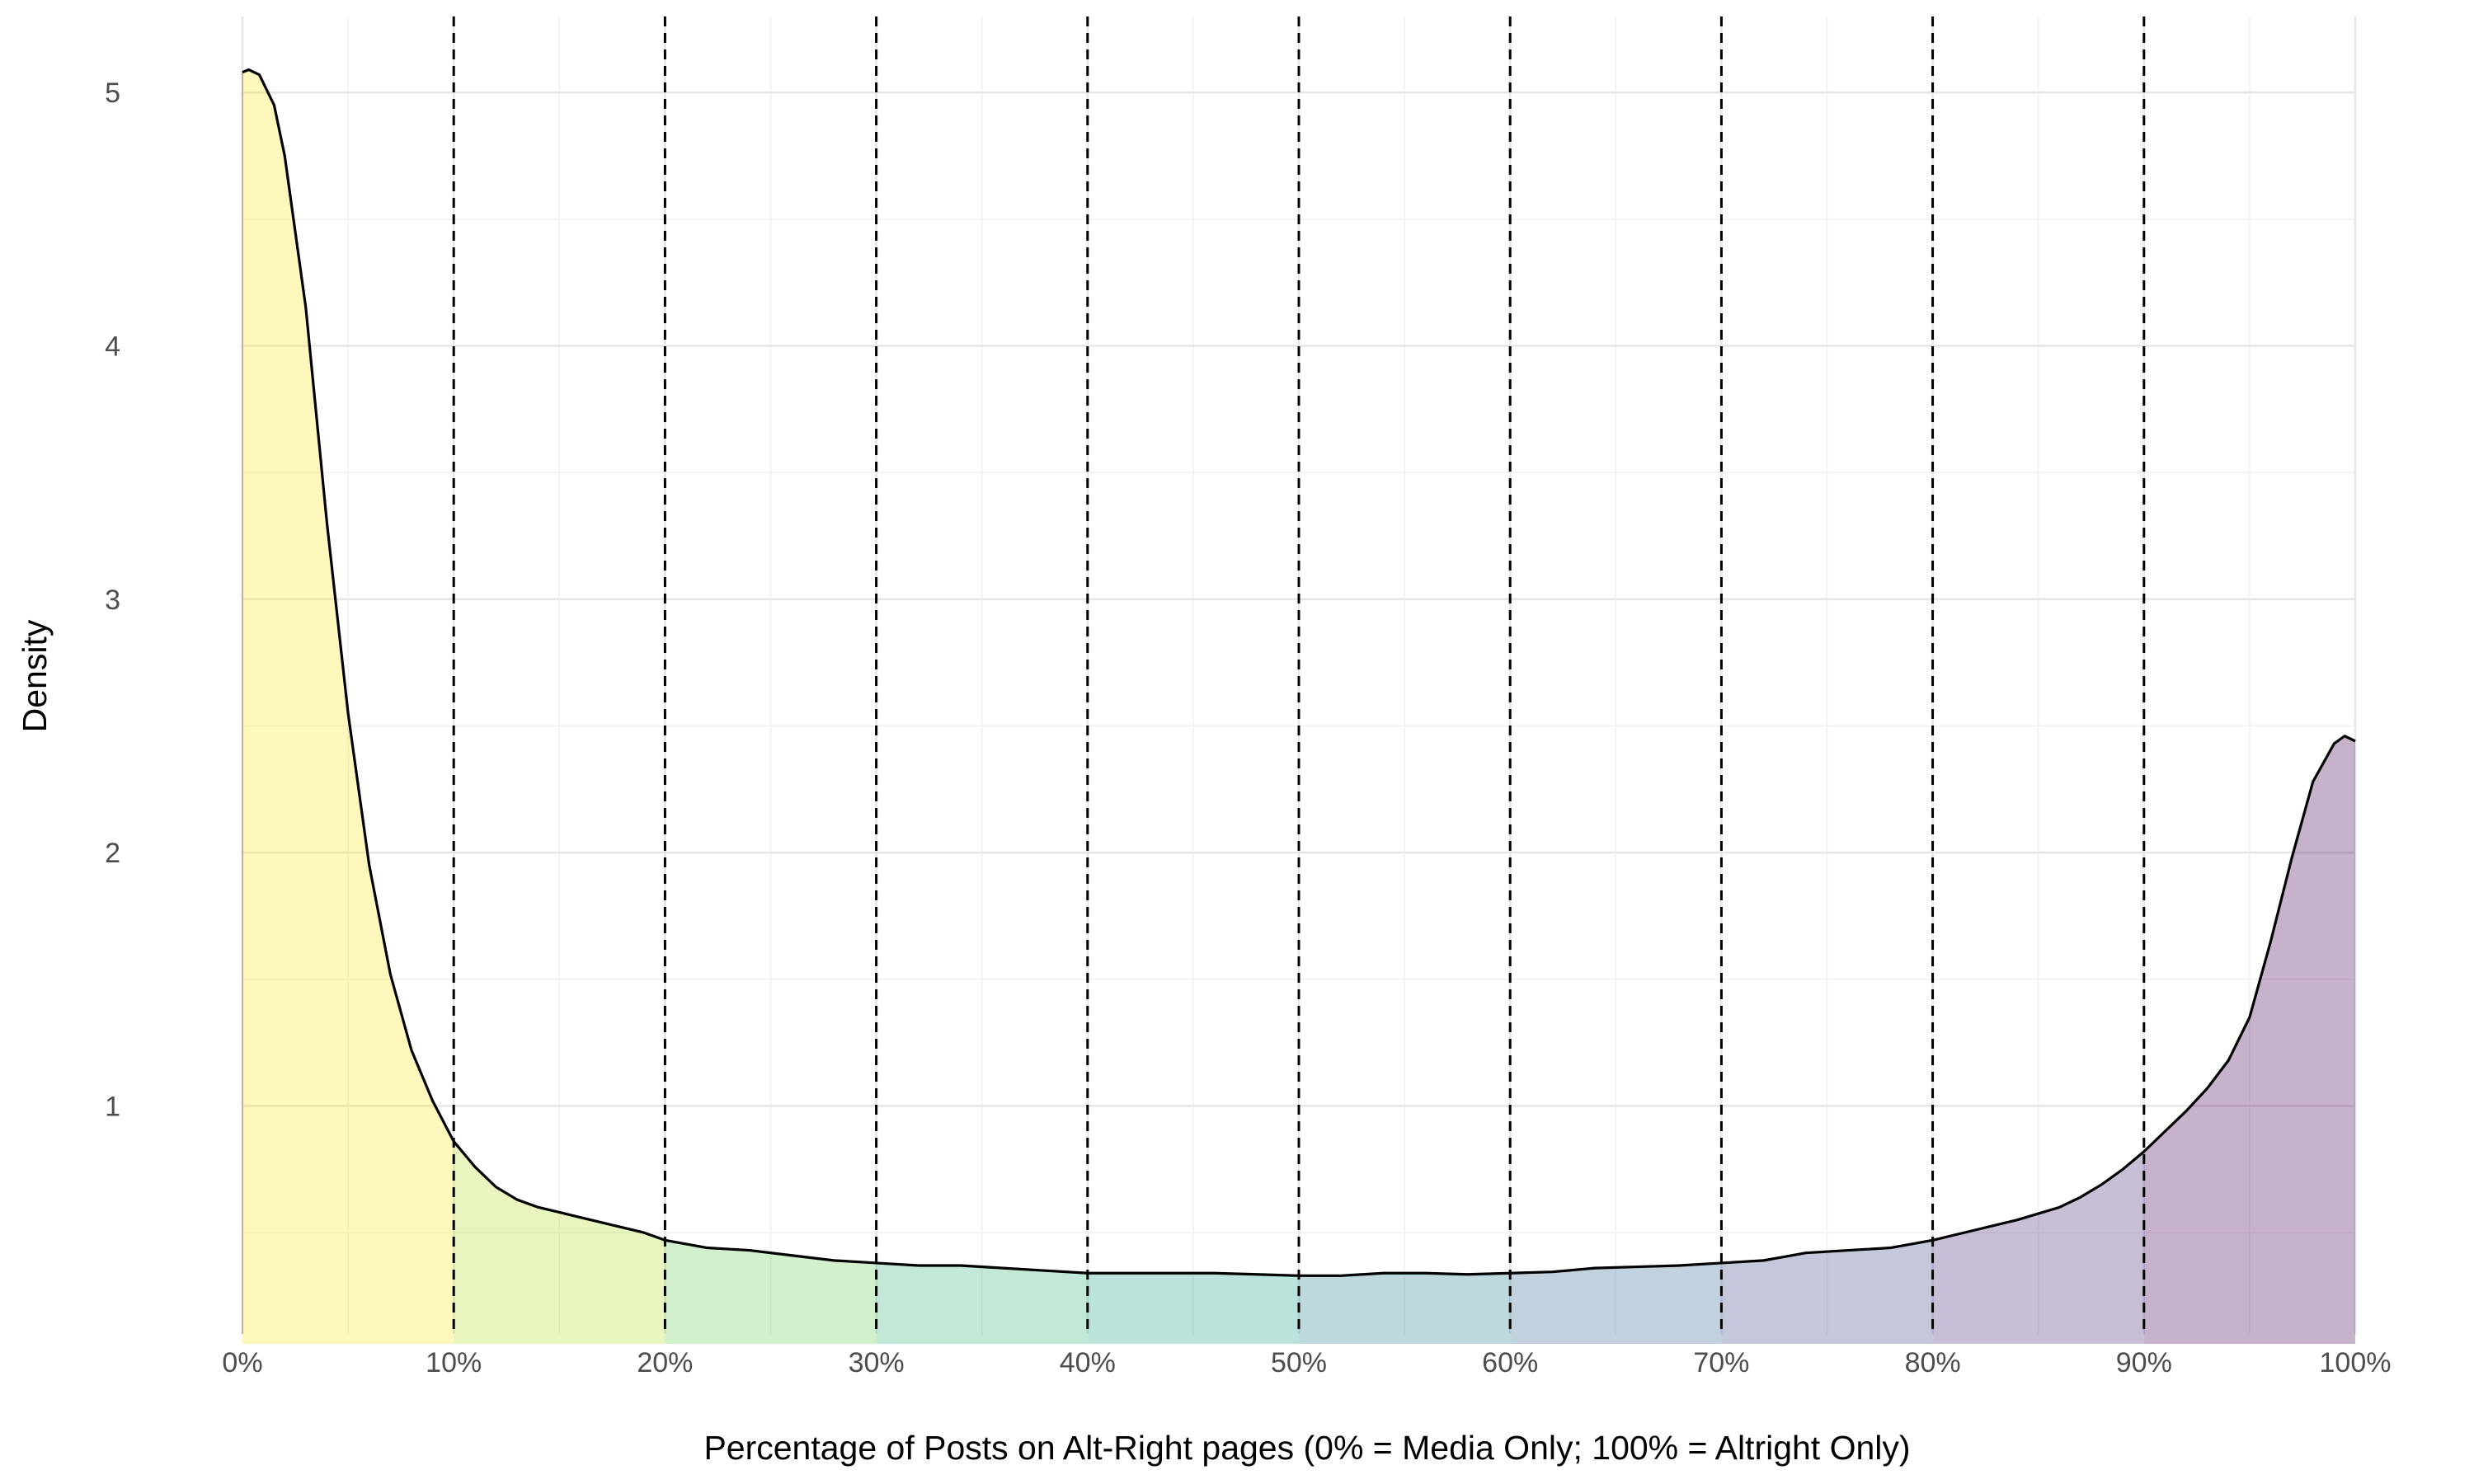 The height and width of the screenshot is (1484, 2474). I want to click on y-axis-tick-labels: 1 2 3 4 5, so click(112, 599).